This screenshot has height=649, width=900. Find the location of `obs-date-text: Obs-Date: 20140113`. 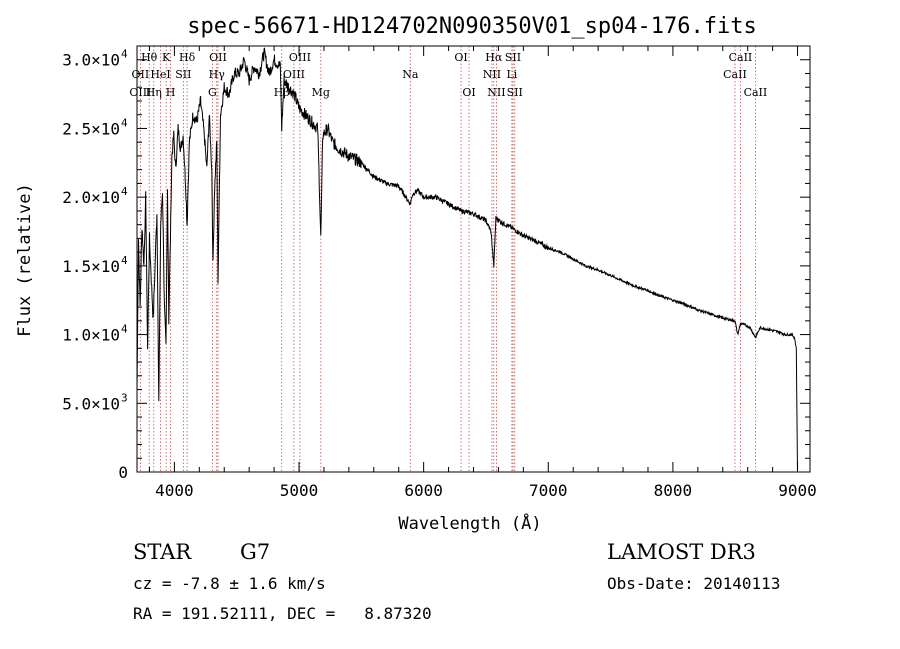

obs-date-text: Obs-Date: 20140113 is located at coordinates (694, 583).